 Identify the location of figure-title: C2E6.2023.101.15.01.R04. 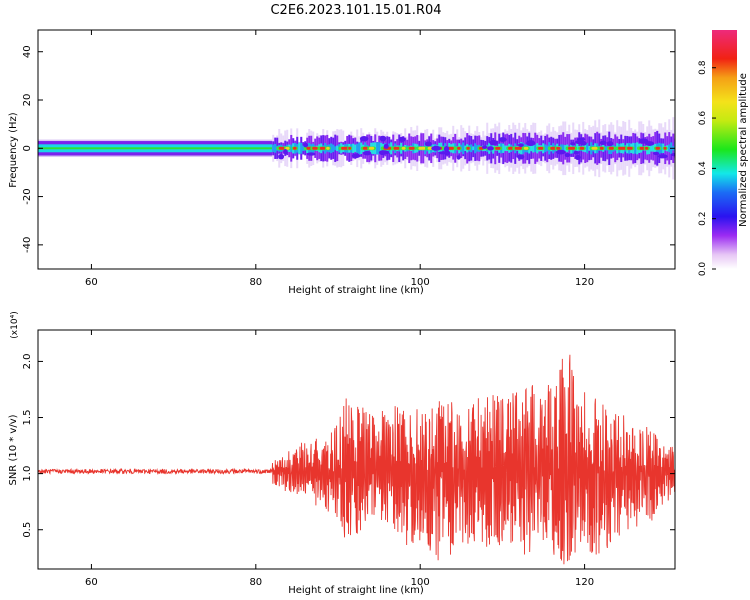
(355, 10).